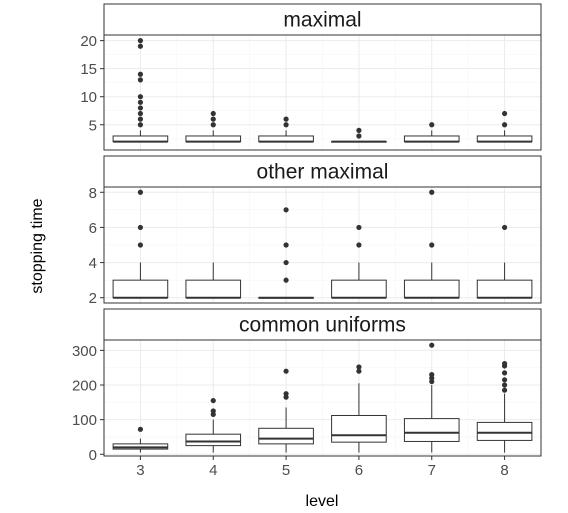 The image size is (568, 513). Describe the element at coordinates (322, 325) in the screenshot. I see `facet-title: common uniforms` at that location.